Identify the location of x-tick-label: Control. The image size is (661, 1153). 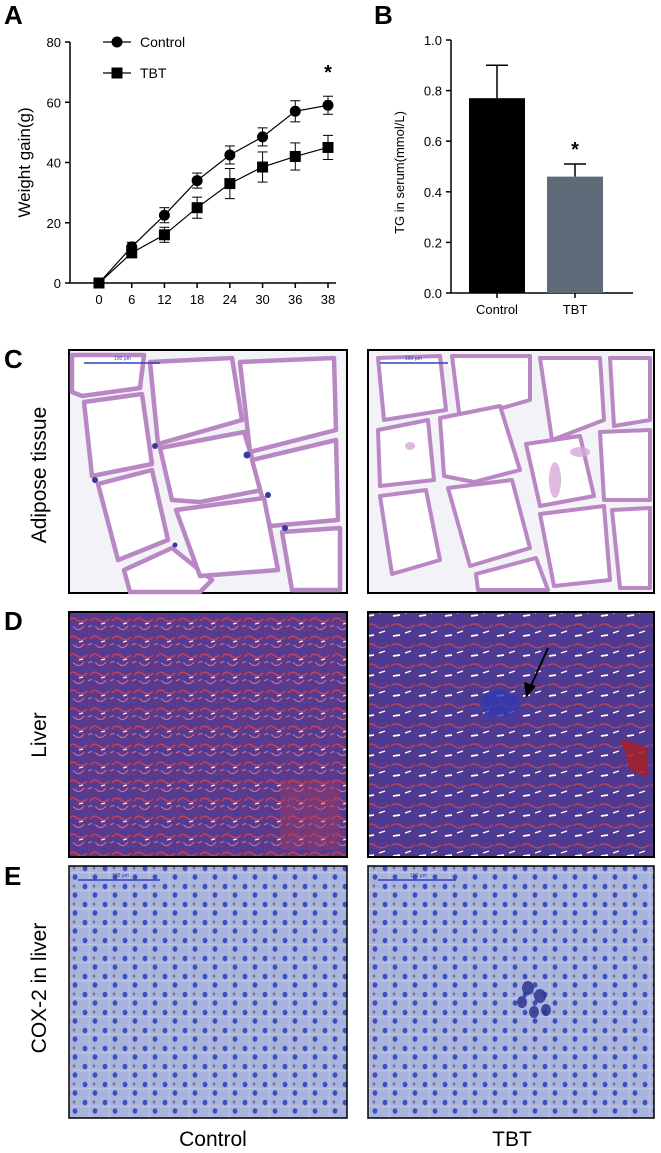
(497, 309).